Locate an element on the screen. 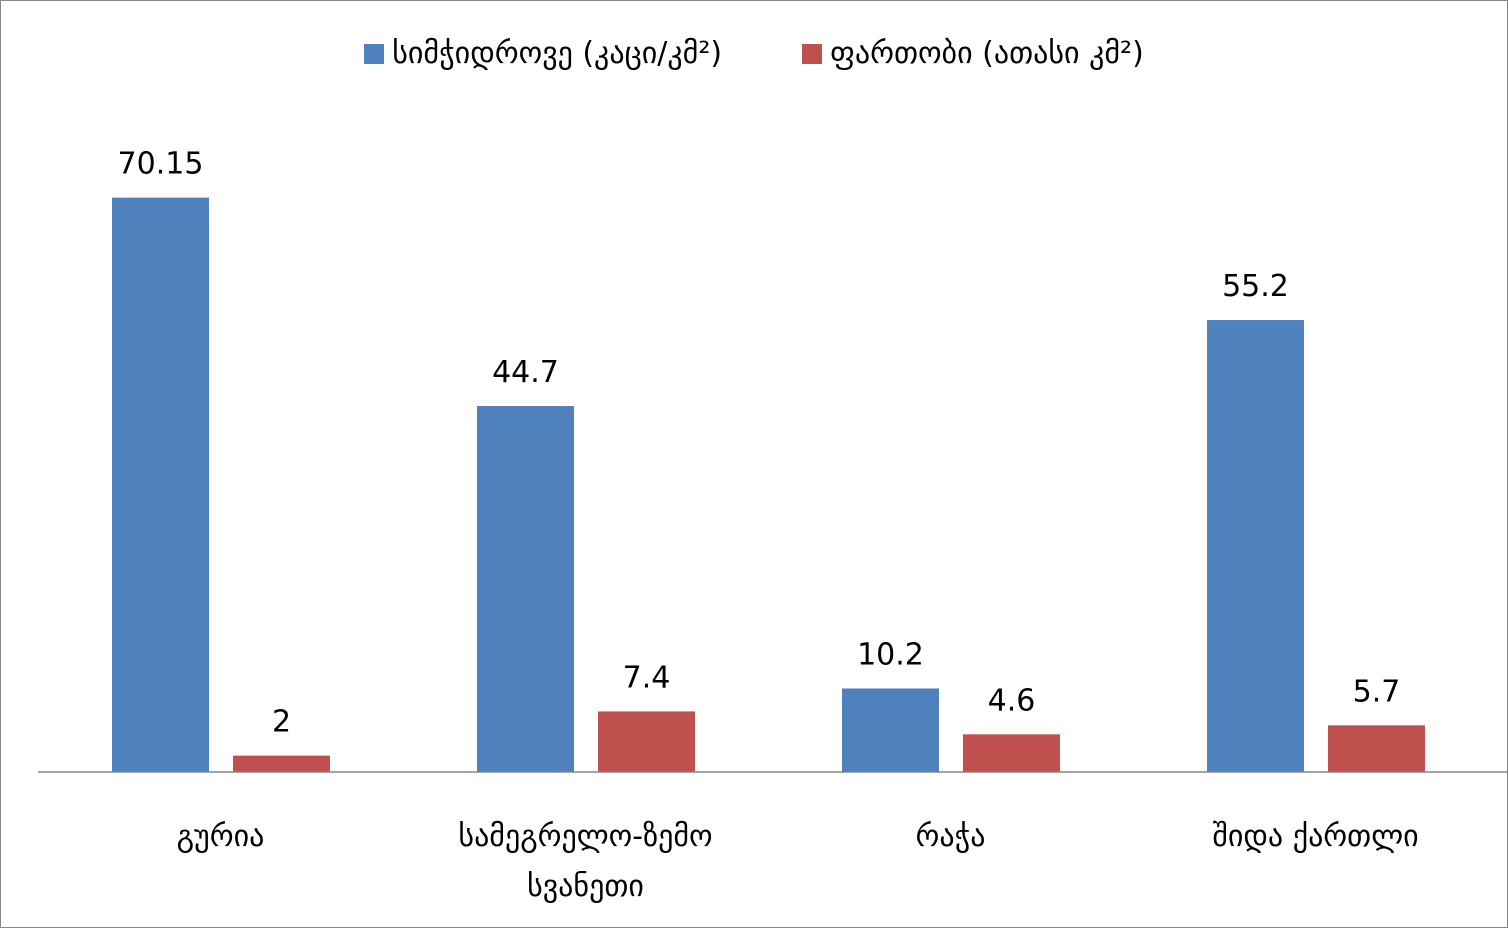  data-label: 10.2 is located at coordinates (890, 654).